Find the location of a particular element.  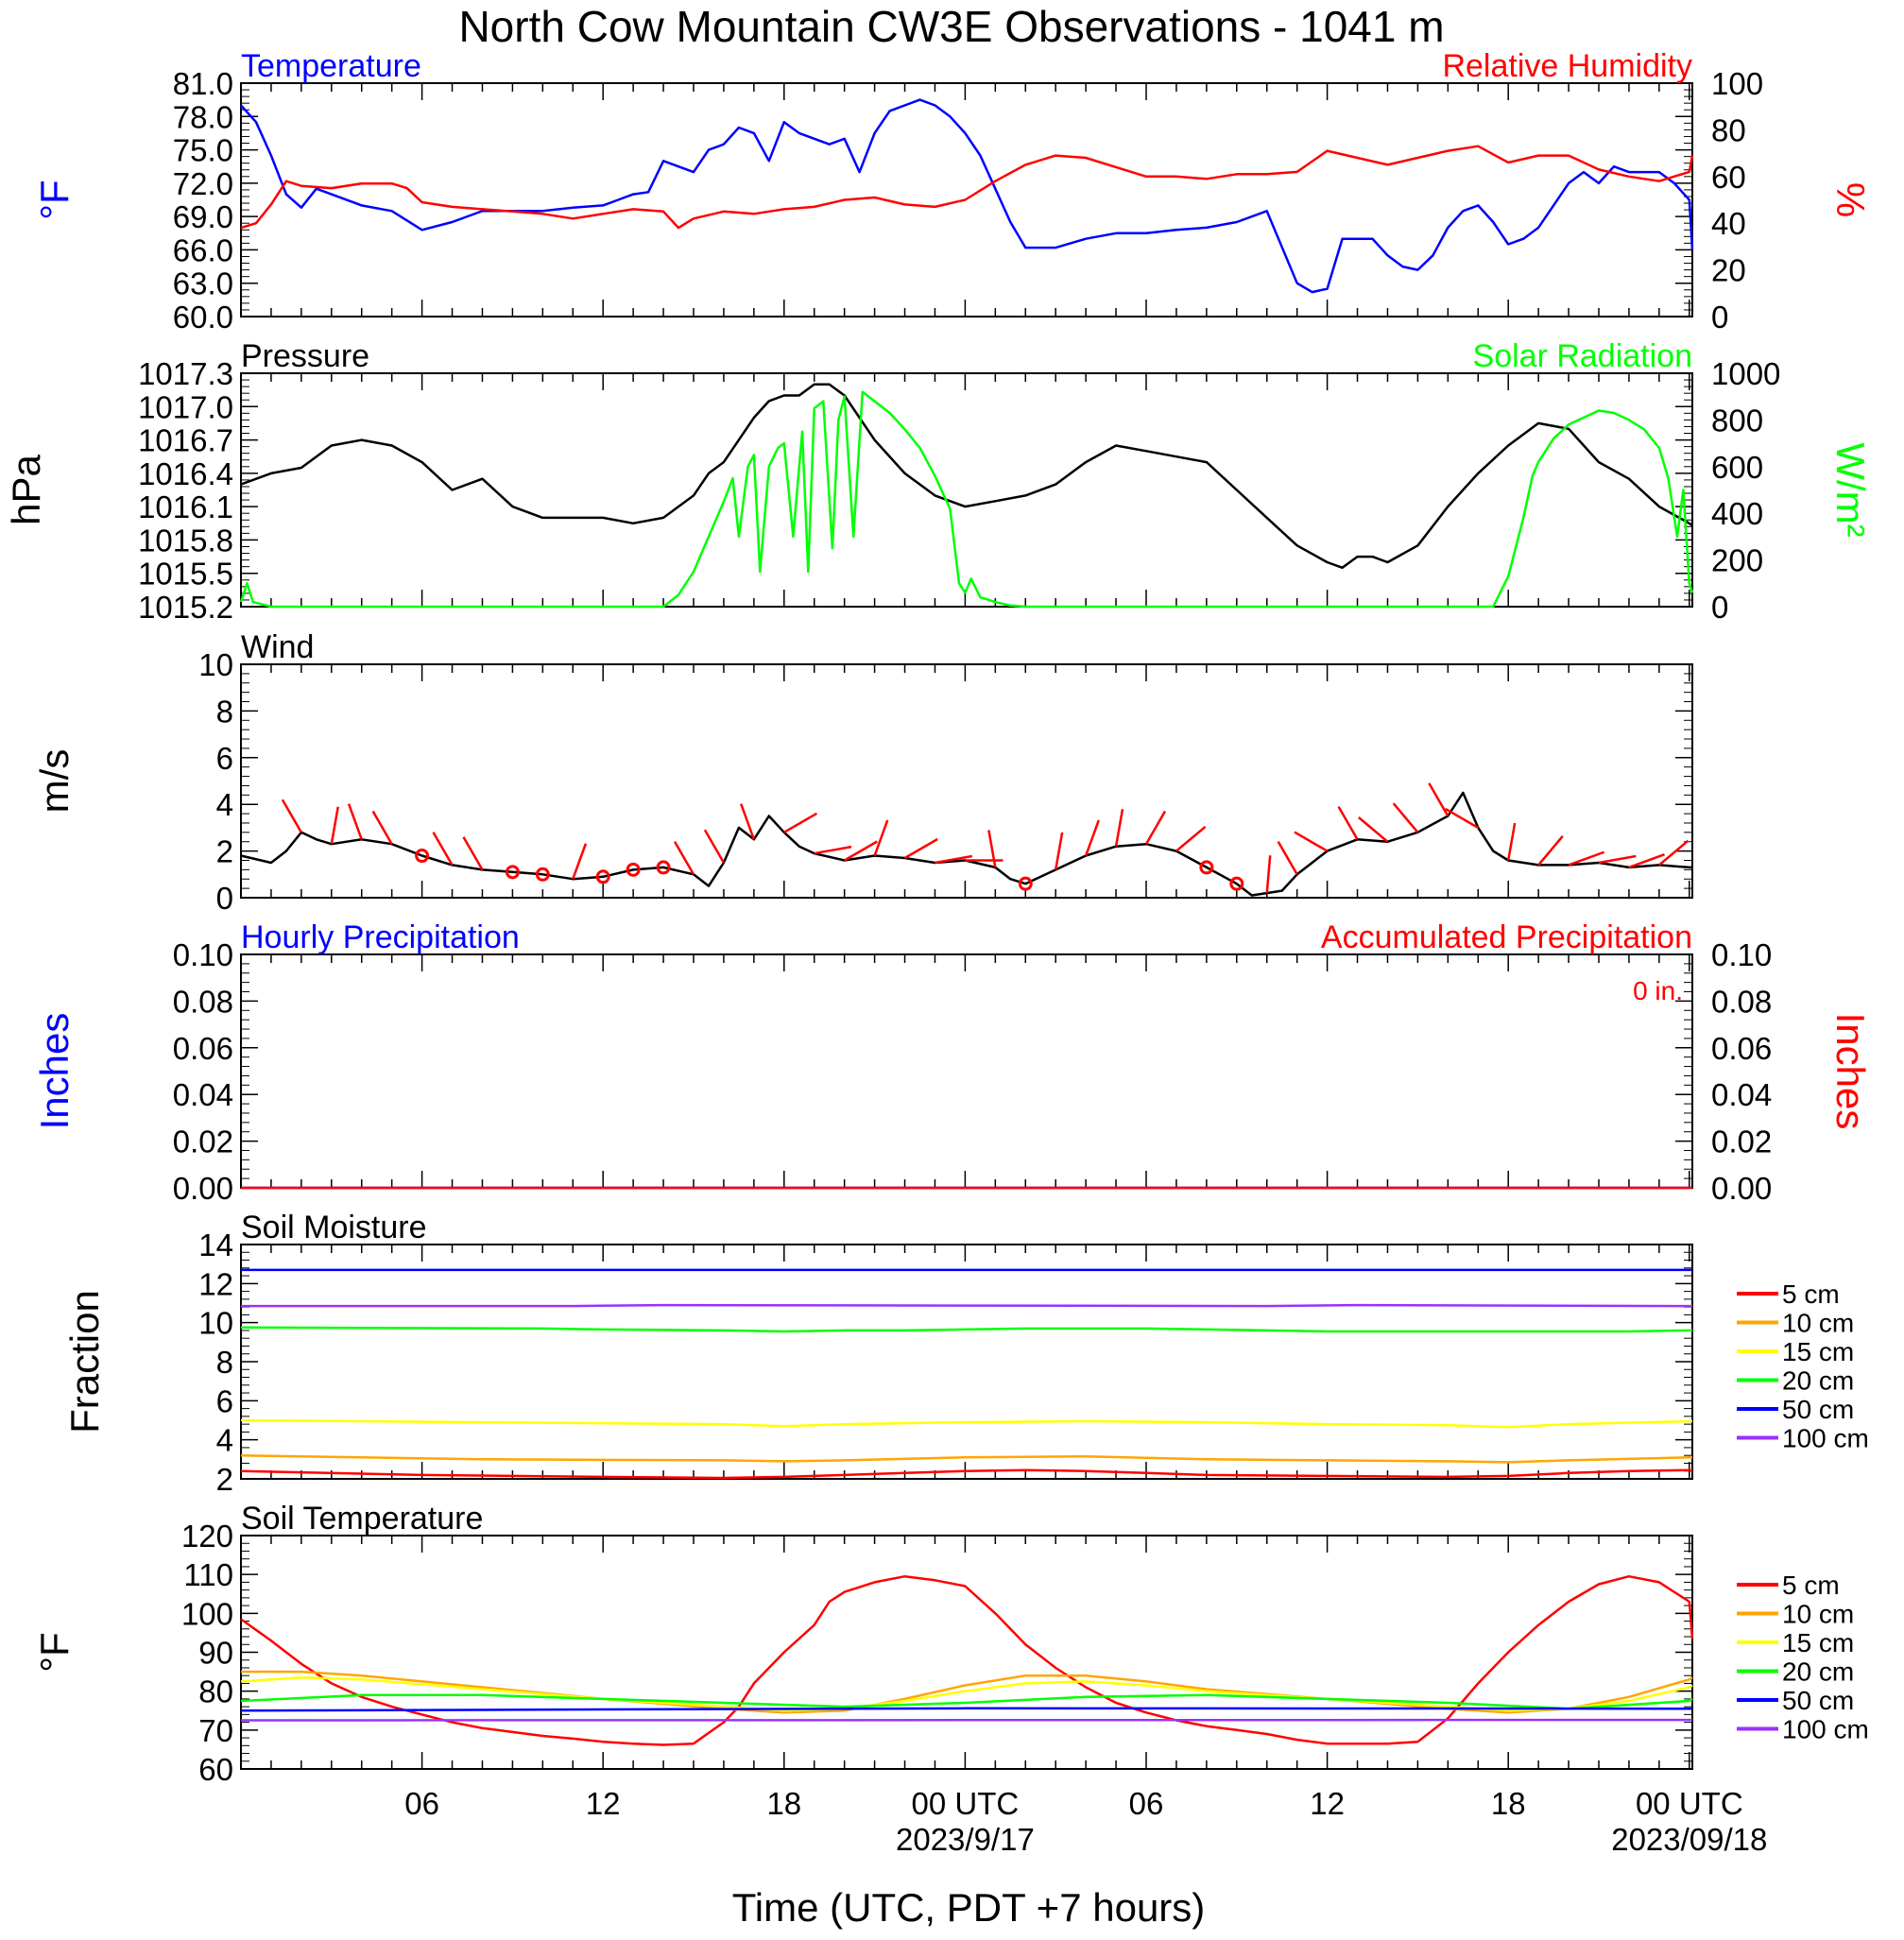

legend-label: 5 cm is located at coordinates (1811, 1294).